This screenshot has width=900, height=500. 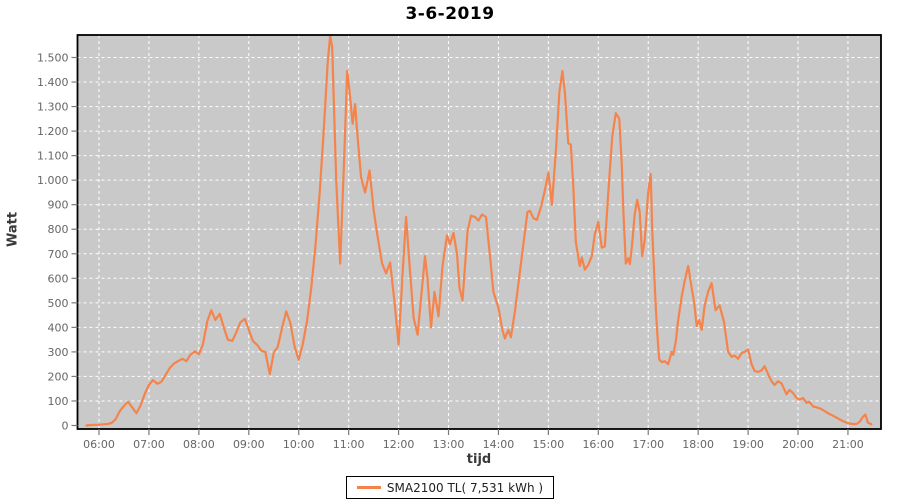 What do you see at coordinates (58, 229) in the screenshot?
I see `y-tick-label: 800` at bounding box center [58, 229].